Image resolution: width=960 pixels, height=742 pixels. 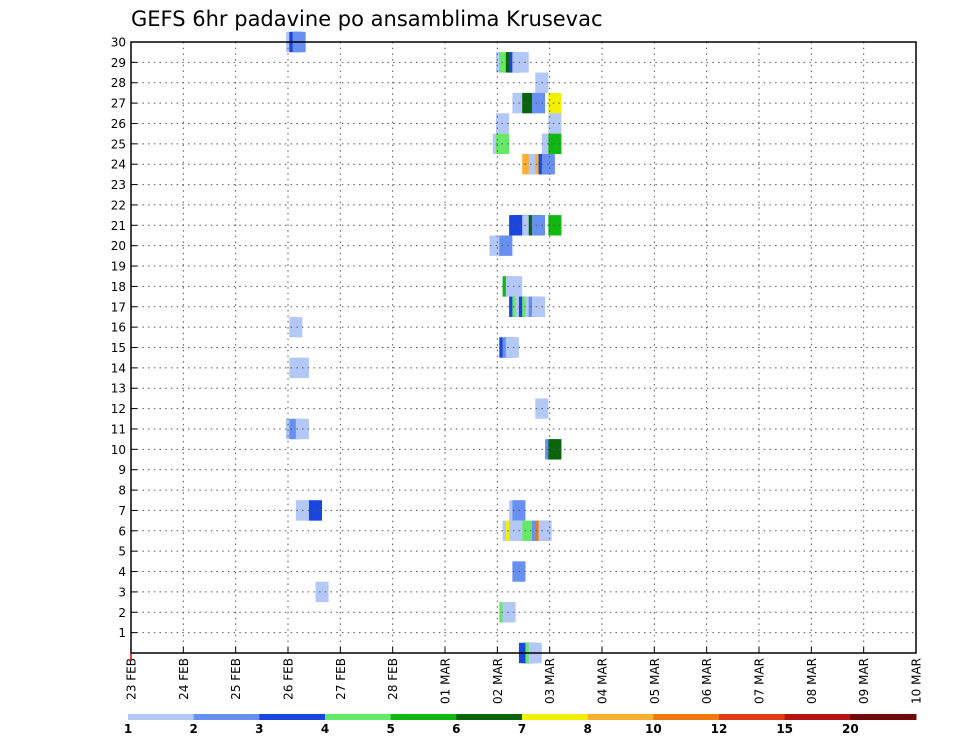 I want to click on y-tick-label: 26, so click(x=118, y=124).